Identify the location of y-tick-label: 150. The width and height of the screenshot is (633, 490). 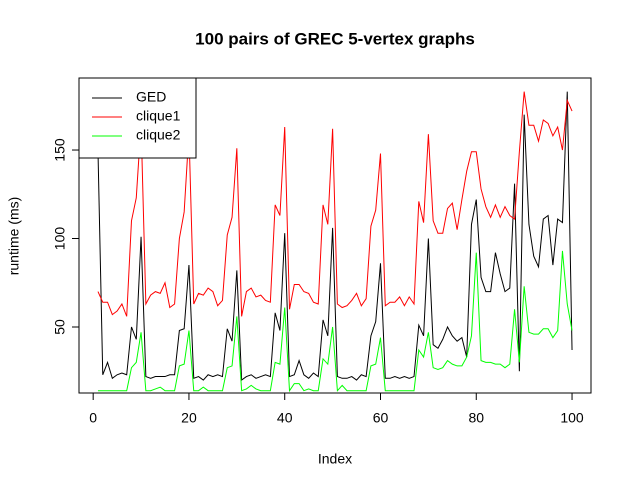
(60, 150).